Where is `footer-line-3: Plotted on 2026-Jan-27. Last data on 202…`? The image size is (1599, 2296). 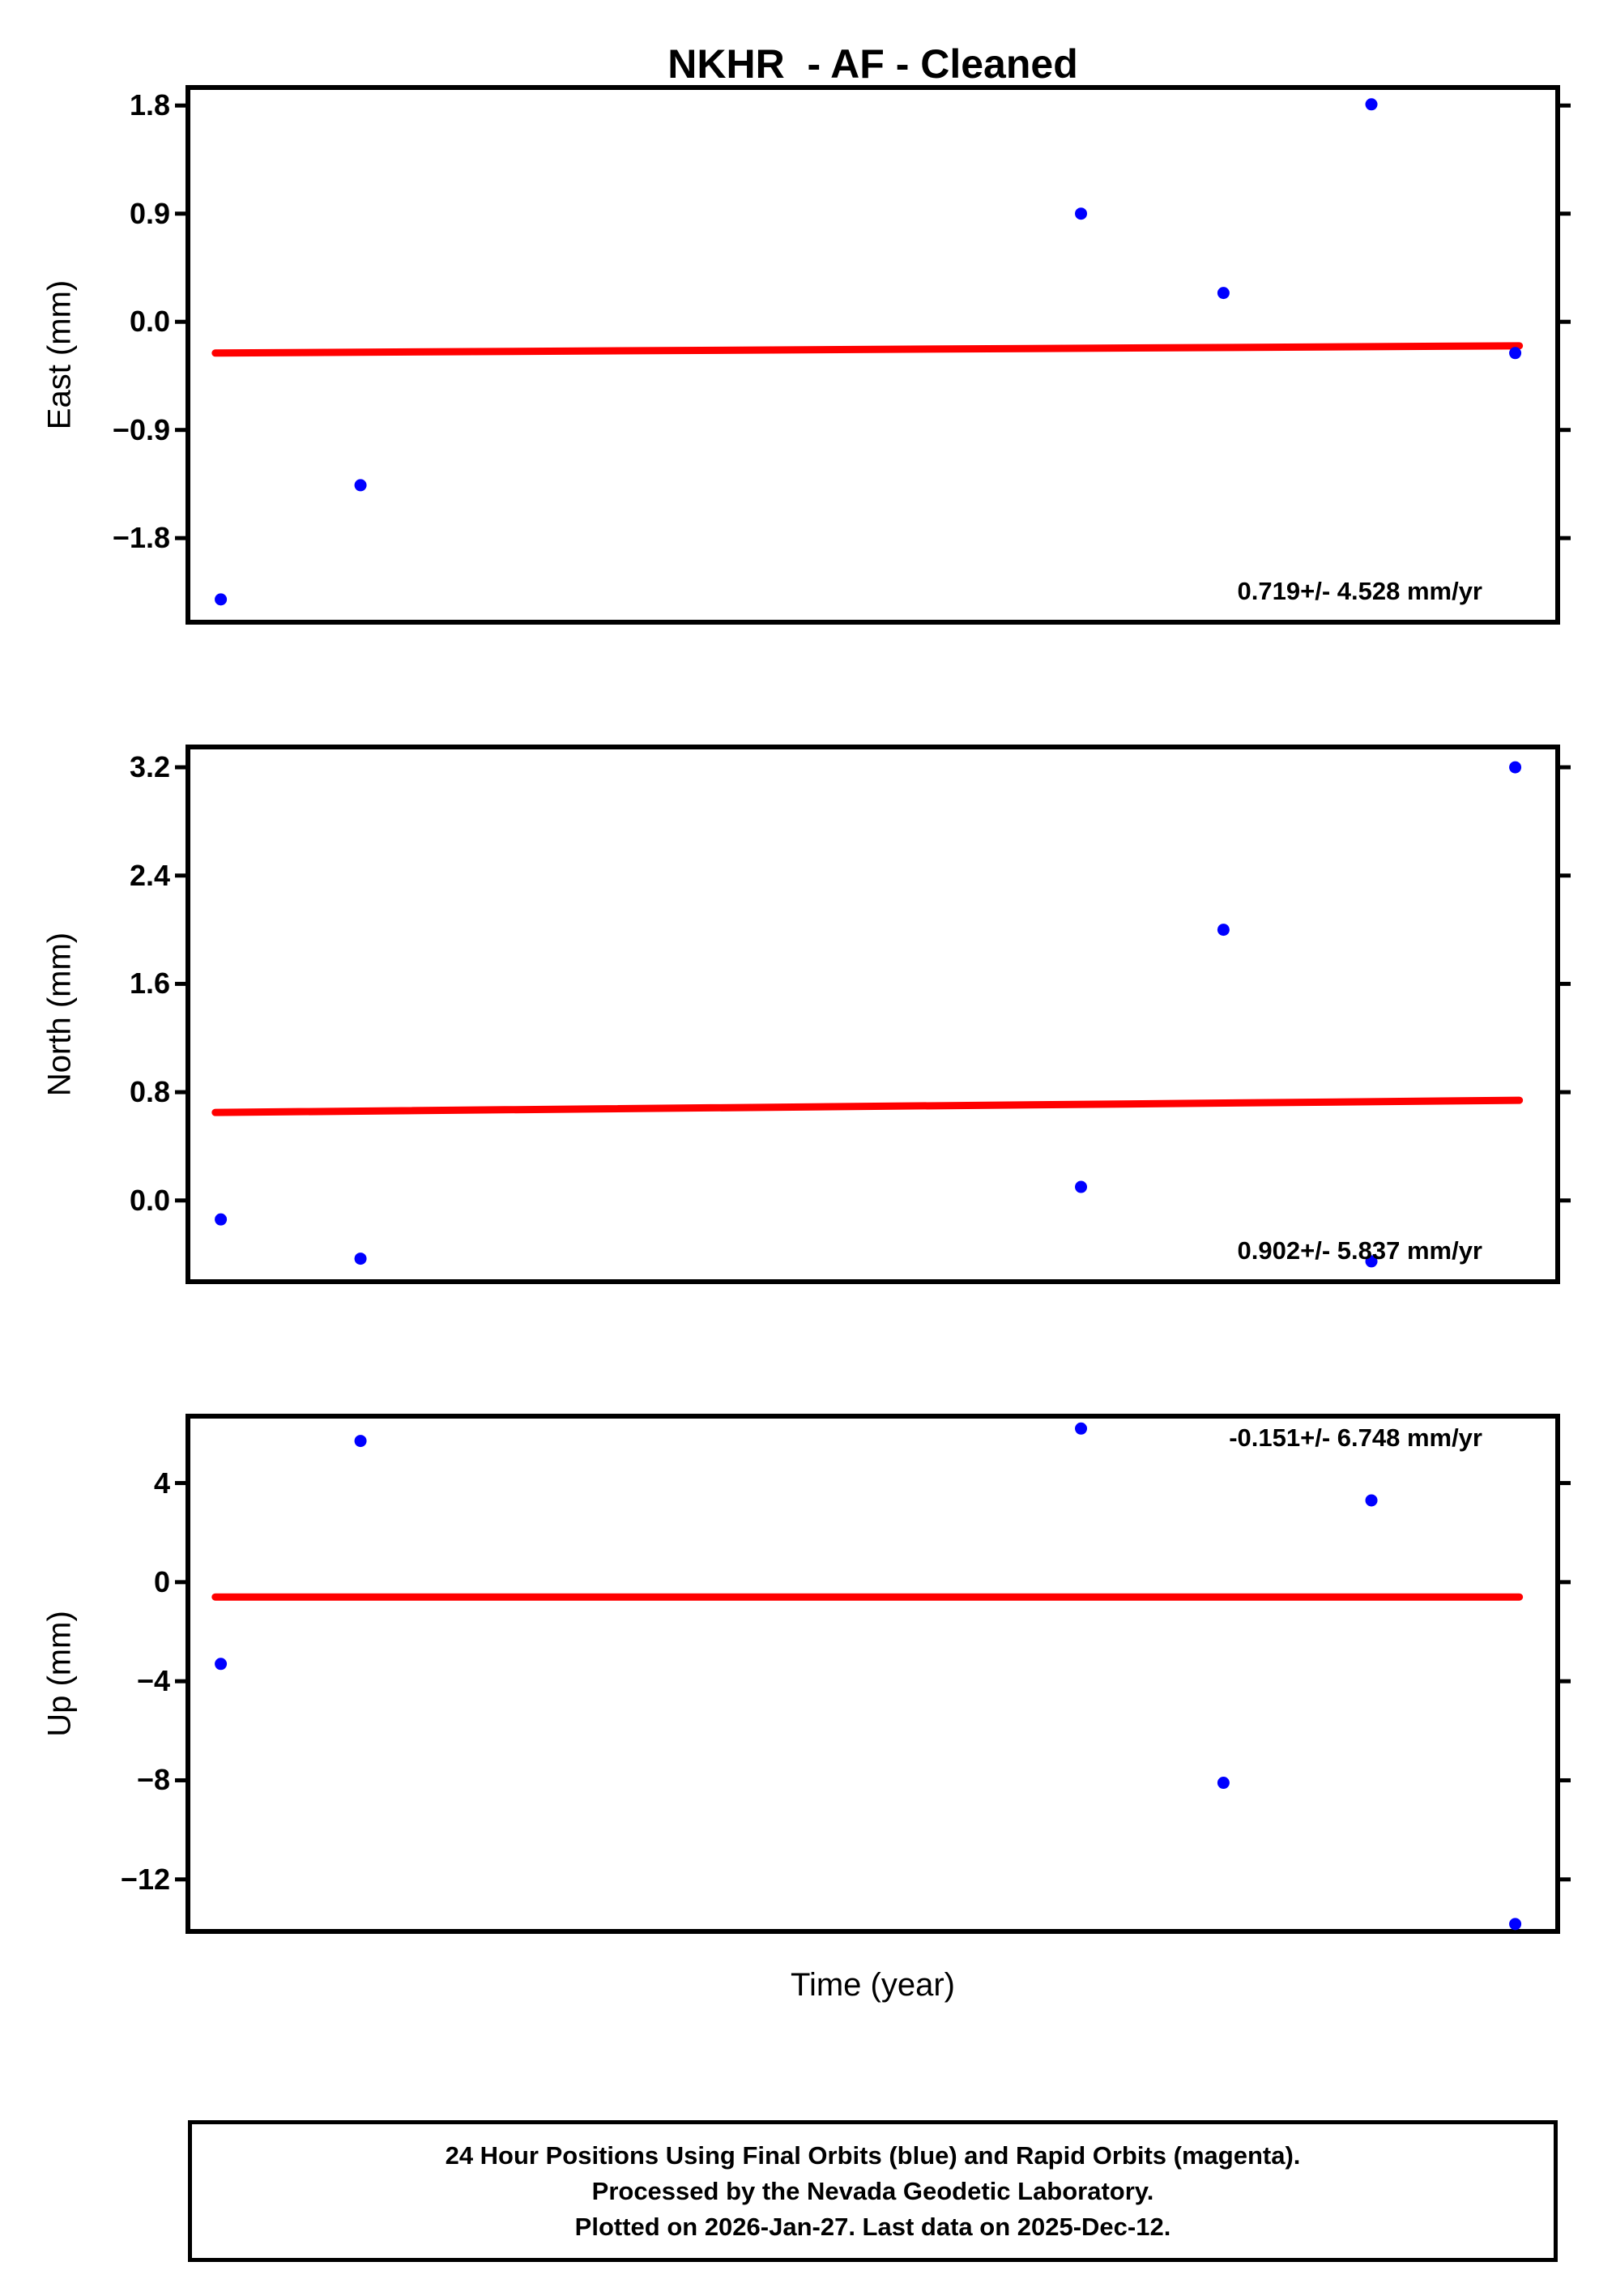 footer-line-3: Plotted on 2026-Jan-27. Last data on 202… is located at coordinates (872, 2227).